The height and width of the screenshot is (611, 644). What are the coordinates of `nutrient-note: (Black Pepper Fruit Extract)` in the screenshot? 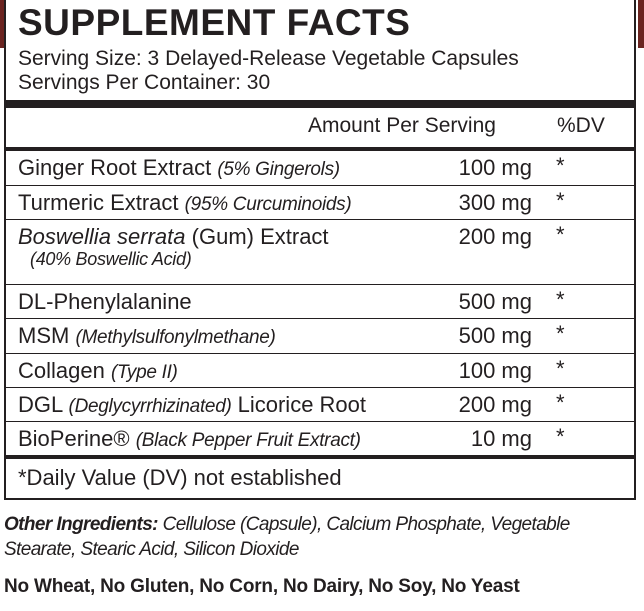 It's located at (248, 440).